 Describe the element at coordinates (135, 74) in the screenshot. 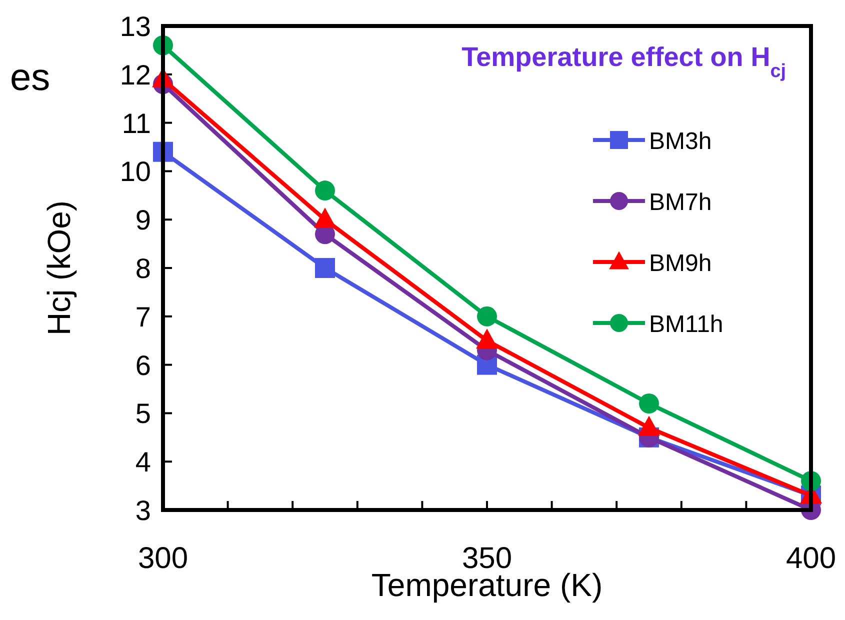

I see `y-tick-label: 12` at that location.